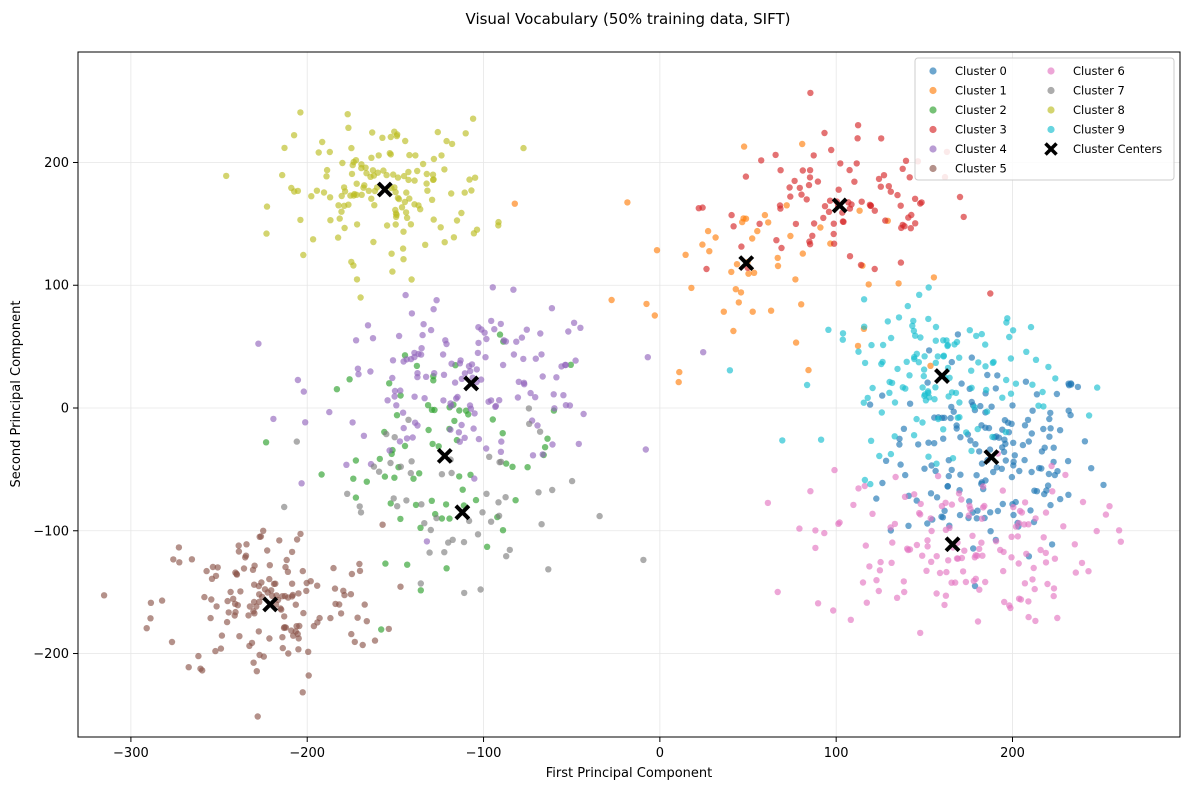 This screenshot has width=1190, height=790. What do you see at coordinates (471, 383) in the screenshot?
I see `cluster-center-marker` at bounding box center [471, 383].